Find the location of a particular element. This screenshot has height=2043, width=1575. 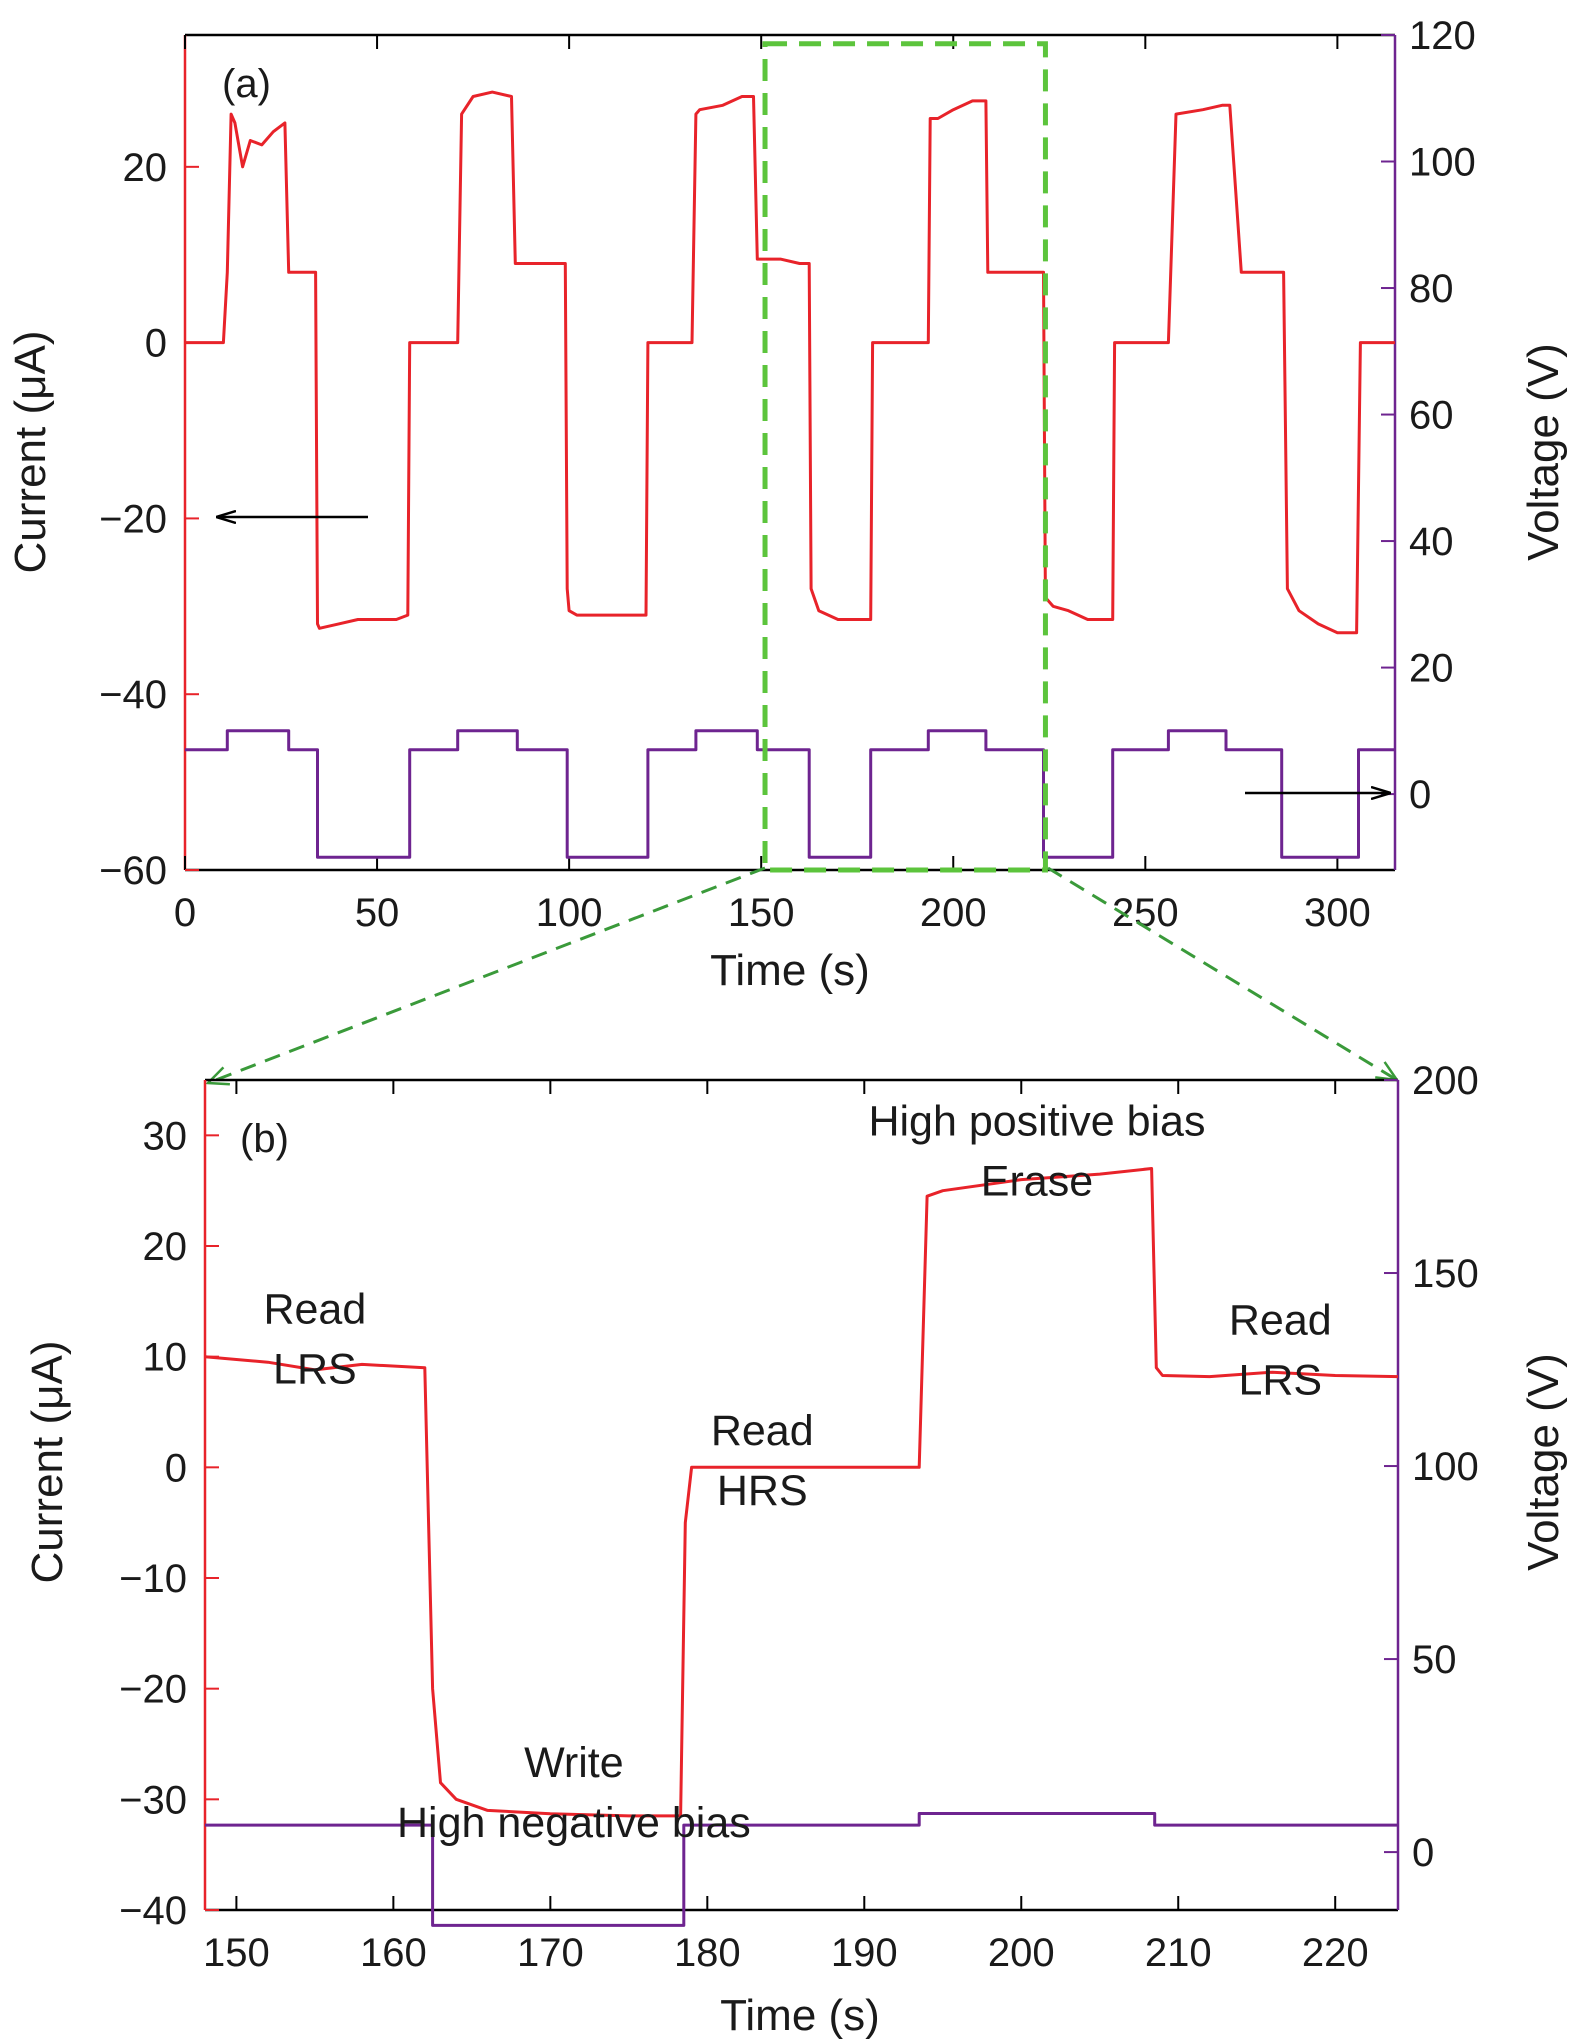

panel-a-y2-axis-label: Voltage (V) is located at coordinates (1543, 452).